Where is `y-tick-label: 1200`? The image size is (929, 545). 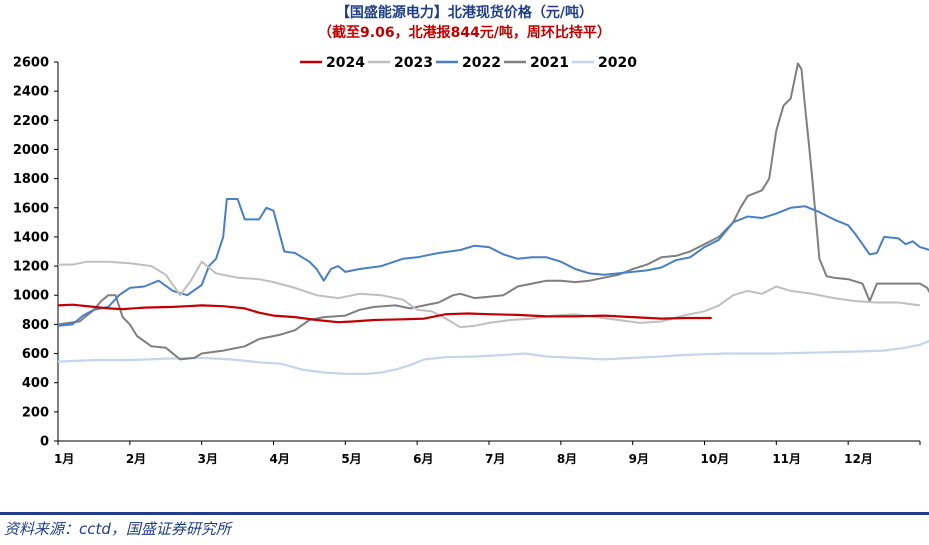
y-tick-label: 1200 is located at coordinates (31, 267).